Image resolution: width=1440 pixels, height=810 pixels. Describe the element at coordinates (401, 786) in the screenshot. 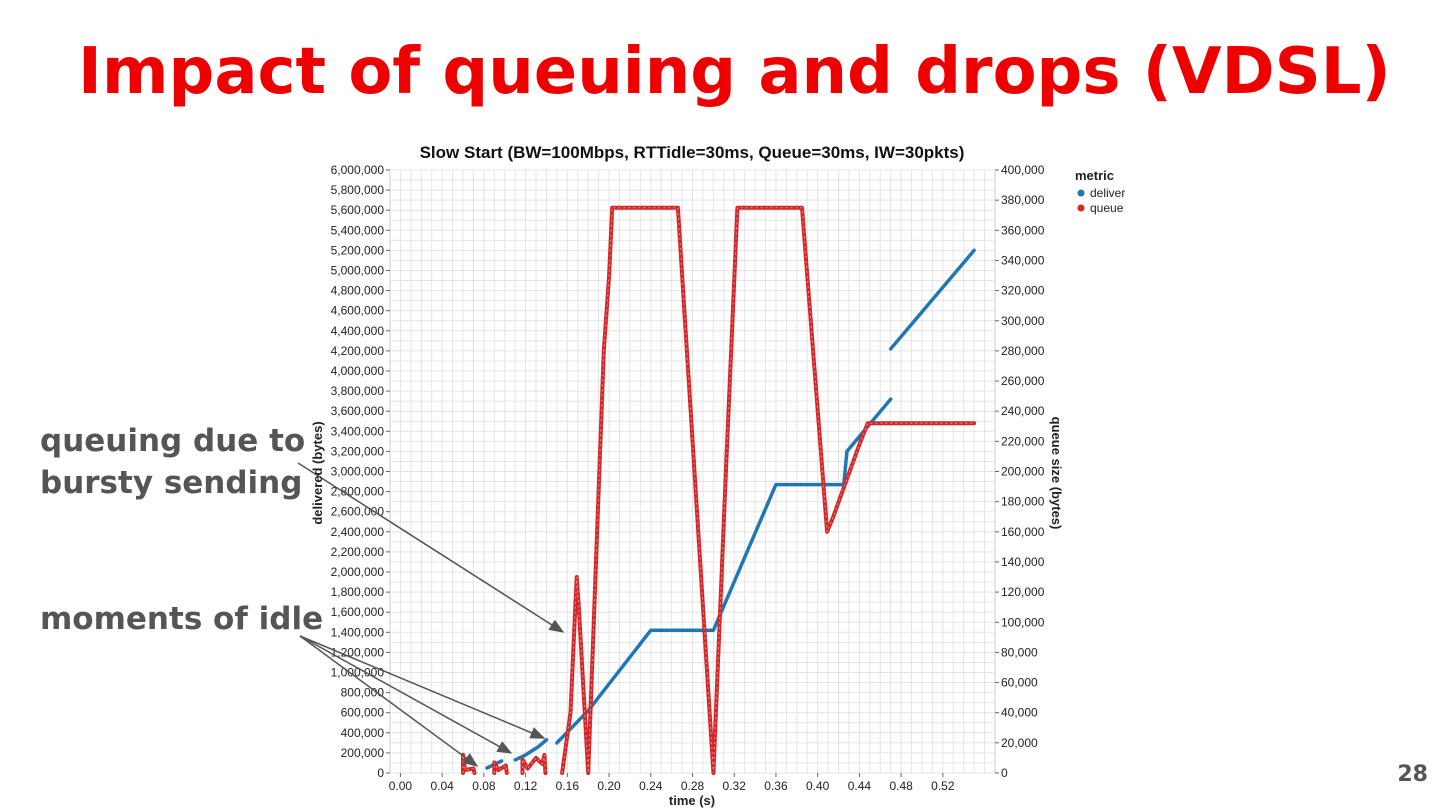

I see `x-tick-label: 0.00` at that location.